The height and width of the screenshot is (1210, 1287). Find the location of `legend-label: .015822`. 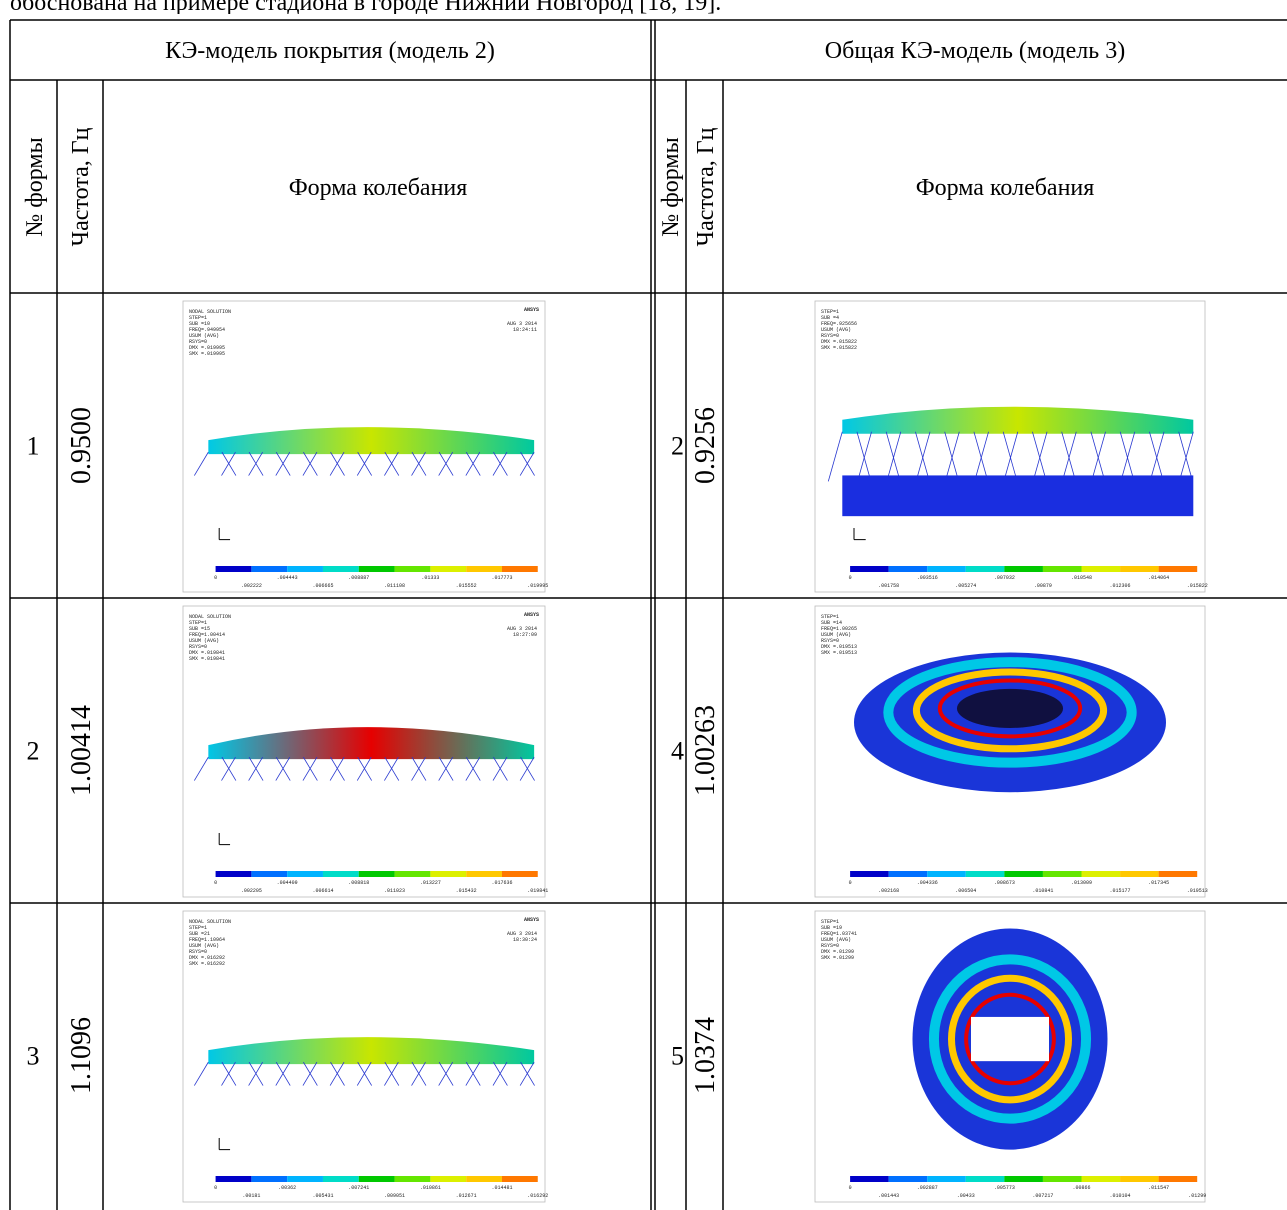

legend-label: .015822 is located at coordinates (1197, 586).